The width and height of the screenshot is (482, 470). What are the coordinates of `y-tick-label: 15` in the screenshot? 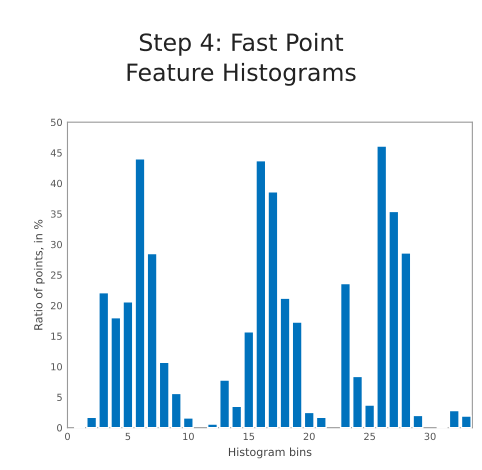 It's located at (56, 336).